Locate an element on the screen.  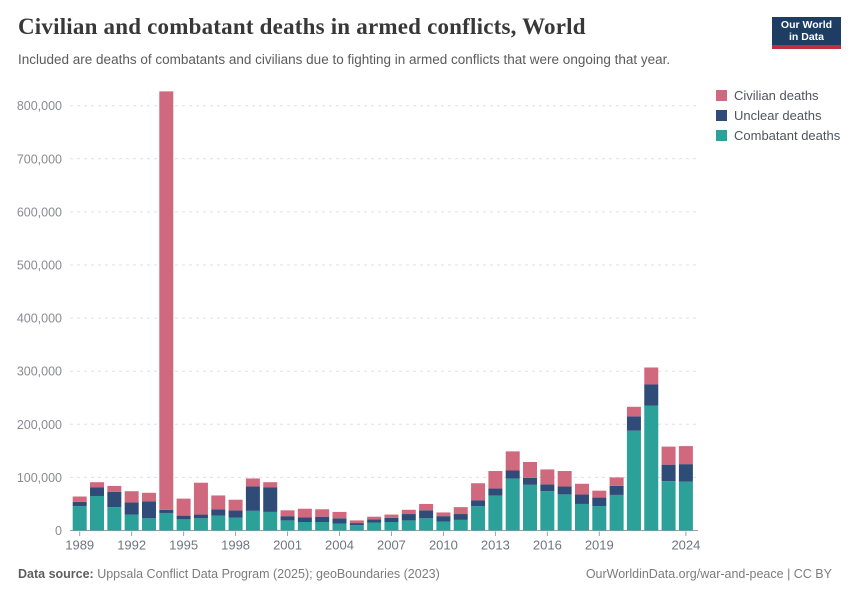
bar-segment-2010-civilian-deaths is located at coordinates (443, 514).